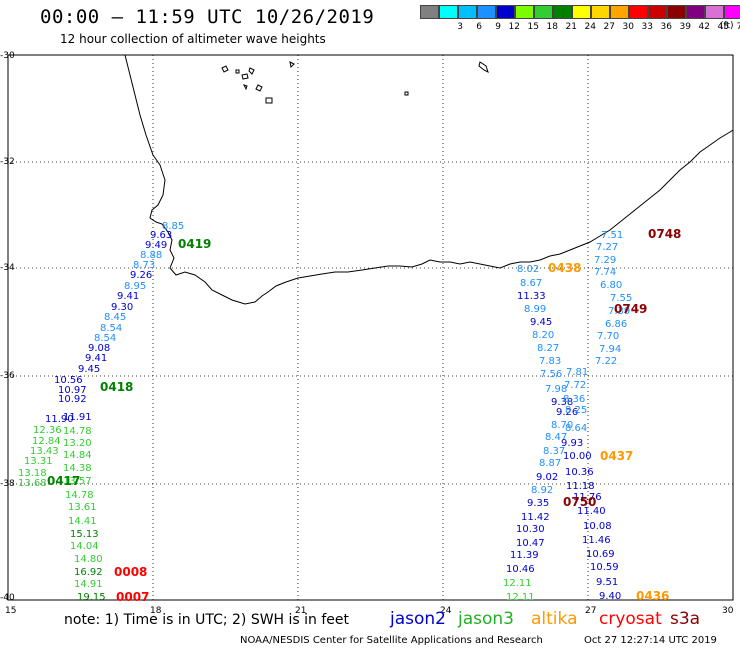  What do you see at coordinates (717, 18) in the screenshot?
I see `color-scale-bin: 45` at bounding box center [717, 18].